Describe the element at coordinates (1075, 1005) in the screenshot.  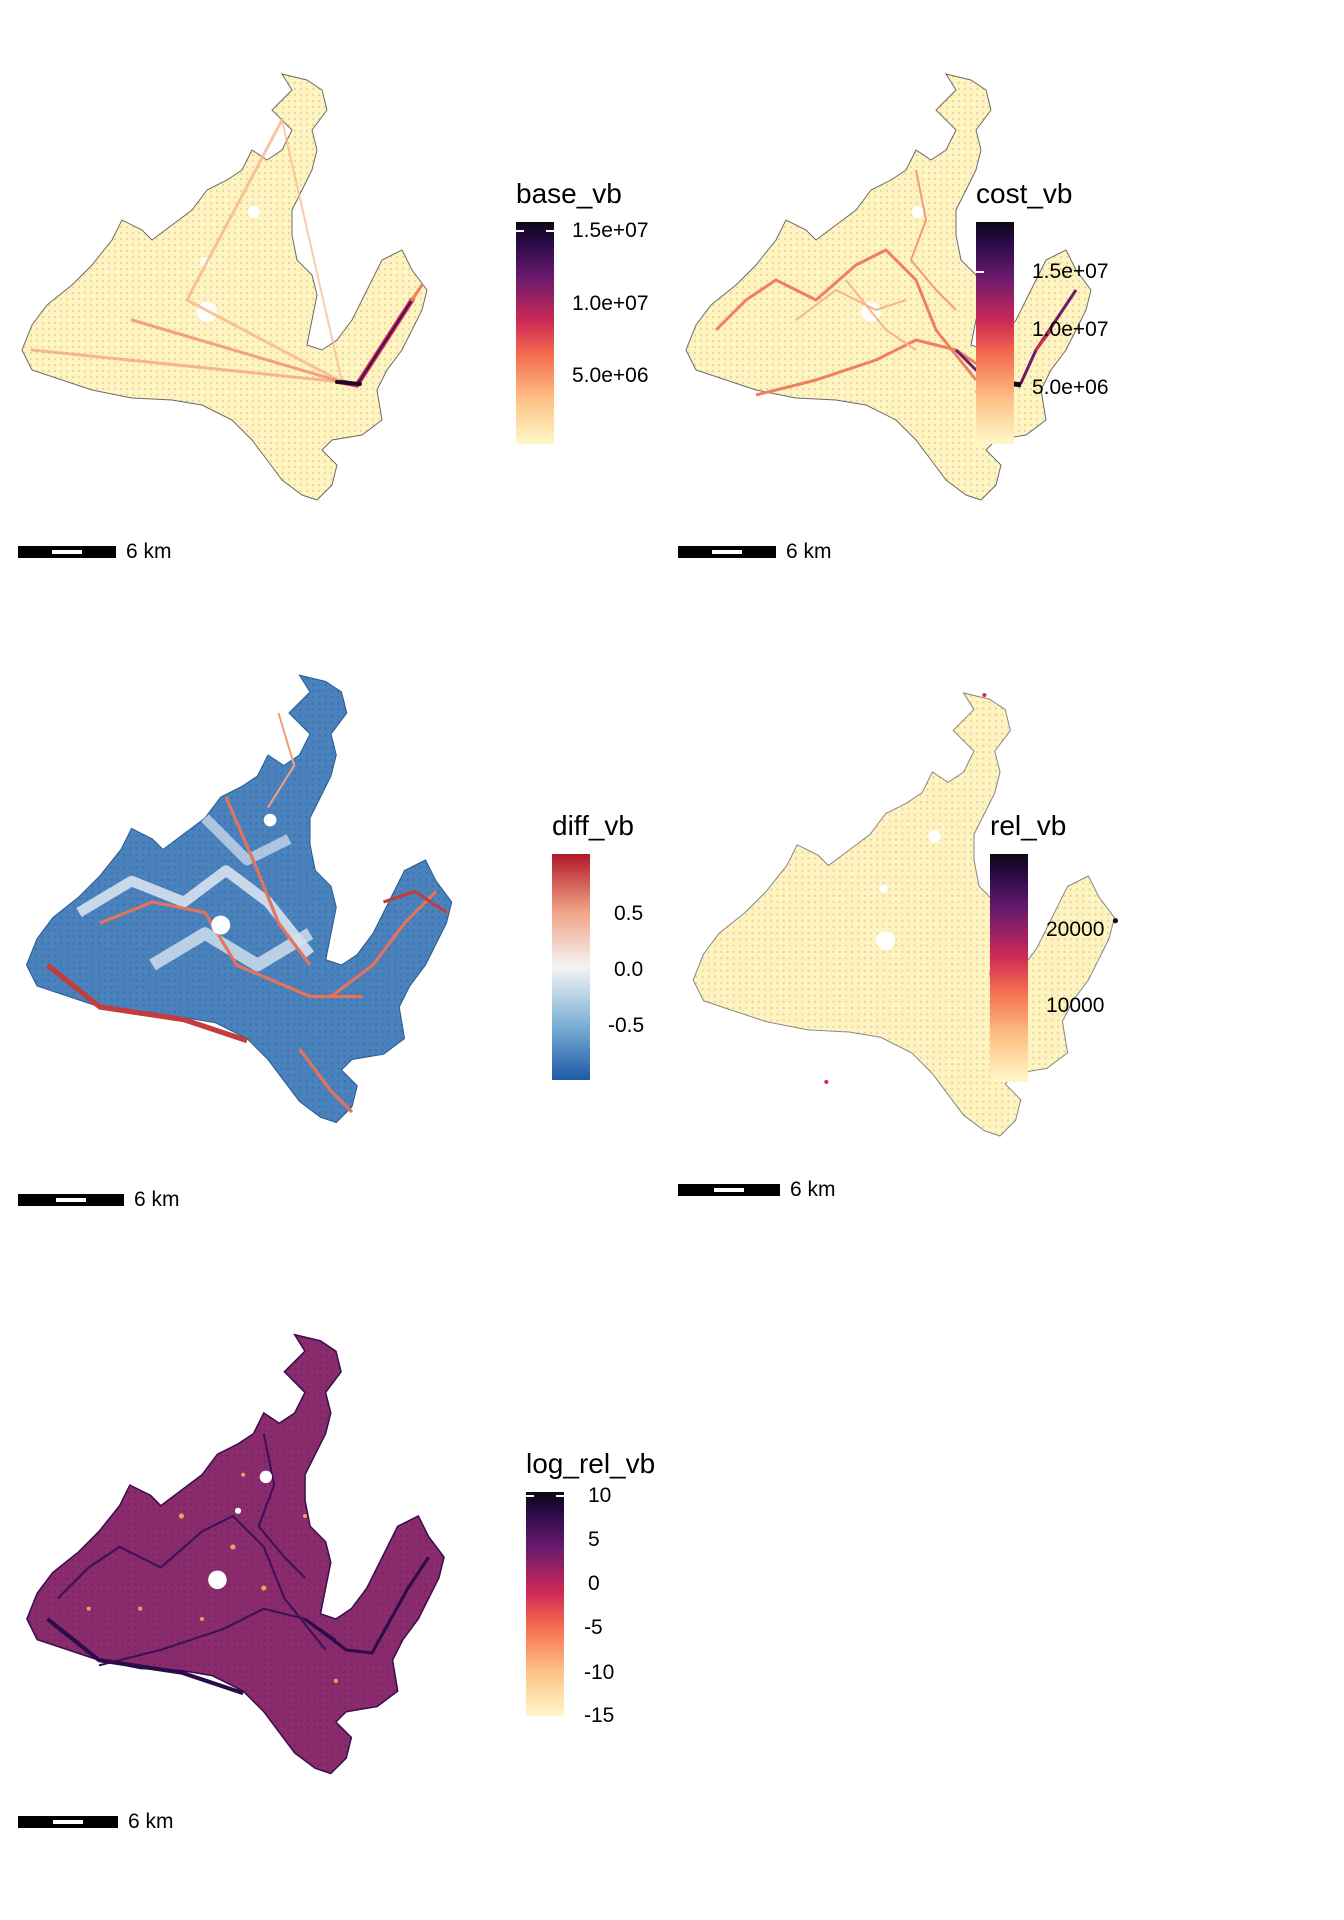
I see `tick-label: 10000` at that location.